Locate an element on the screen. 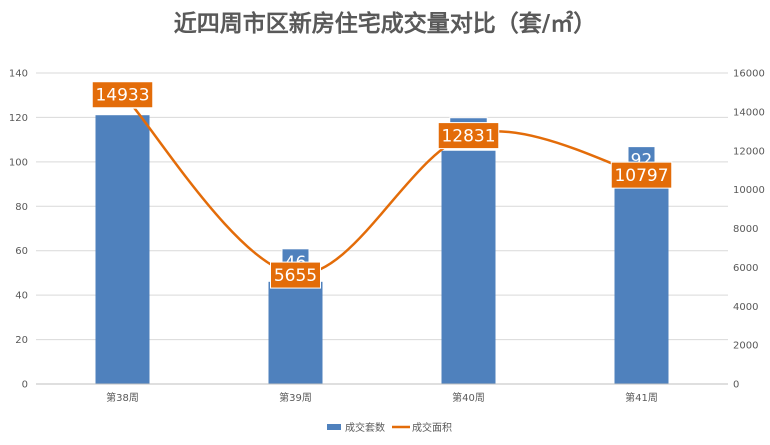  left-axis-tick-label: 120 is located at coordinates (18, 118).